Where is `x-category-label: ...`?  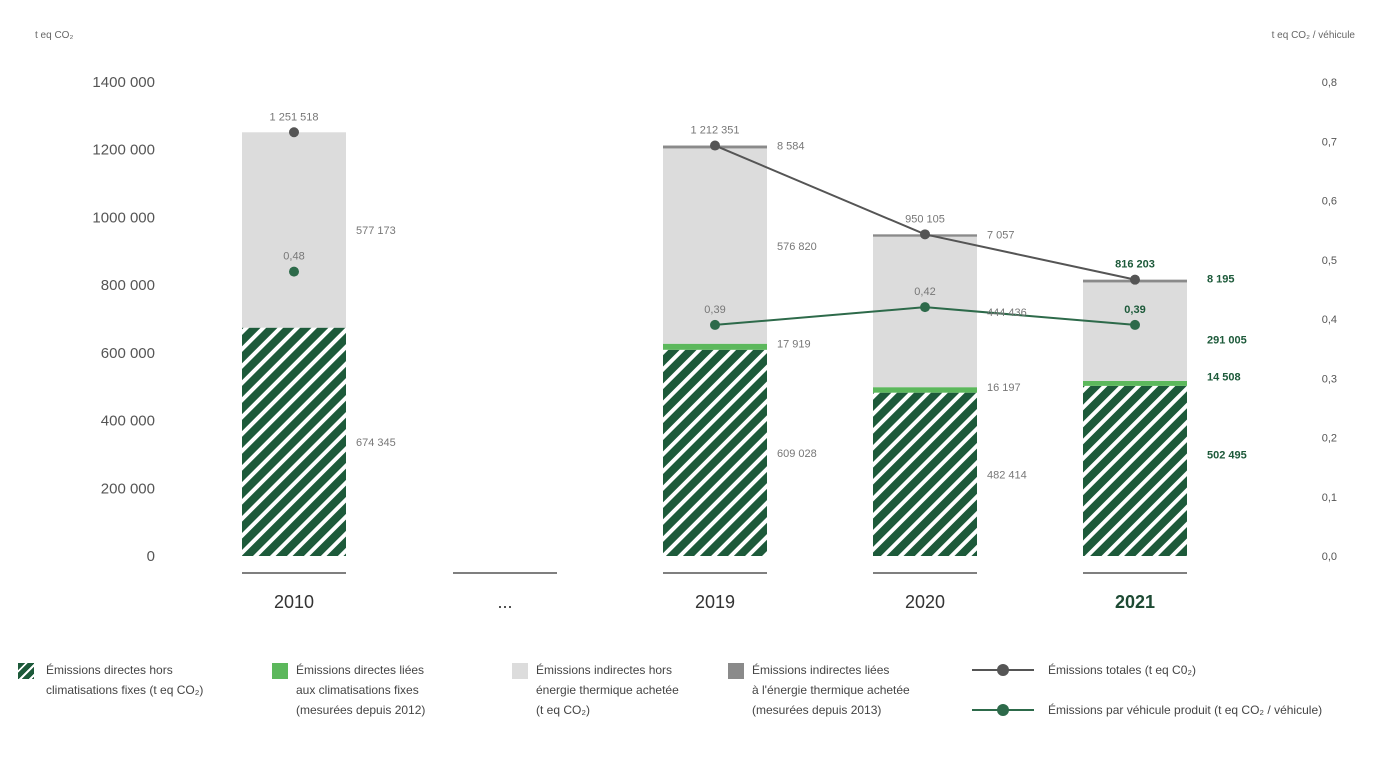
x-category-label: ... is located at coordinates (504, 602).